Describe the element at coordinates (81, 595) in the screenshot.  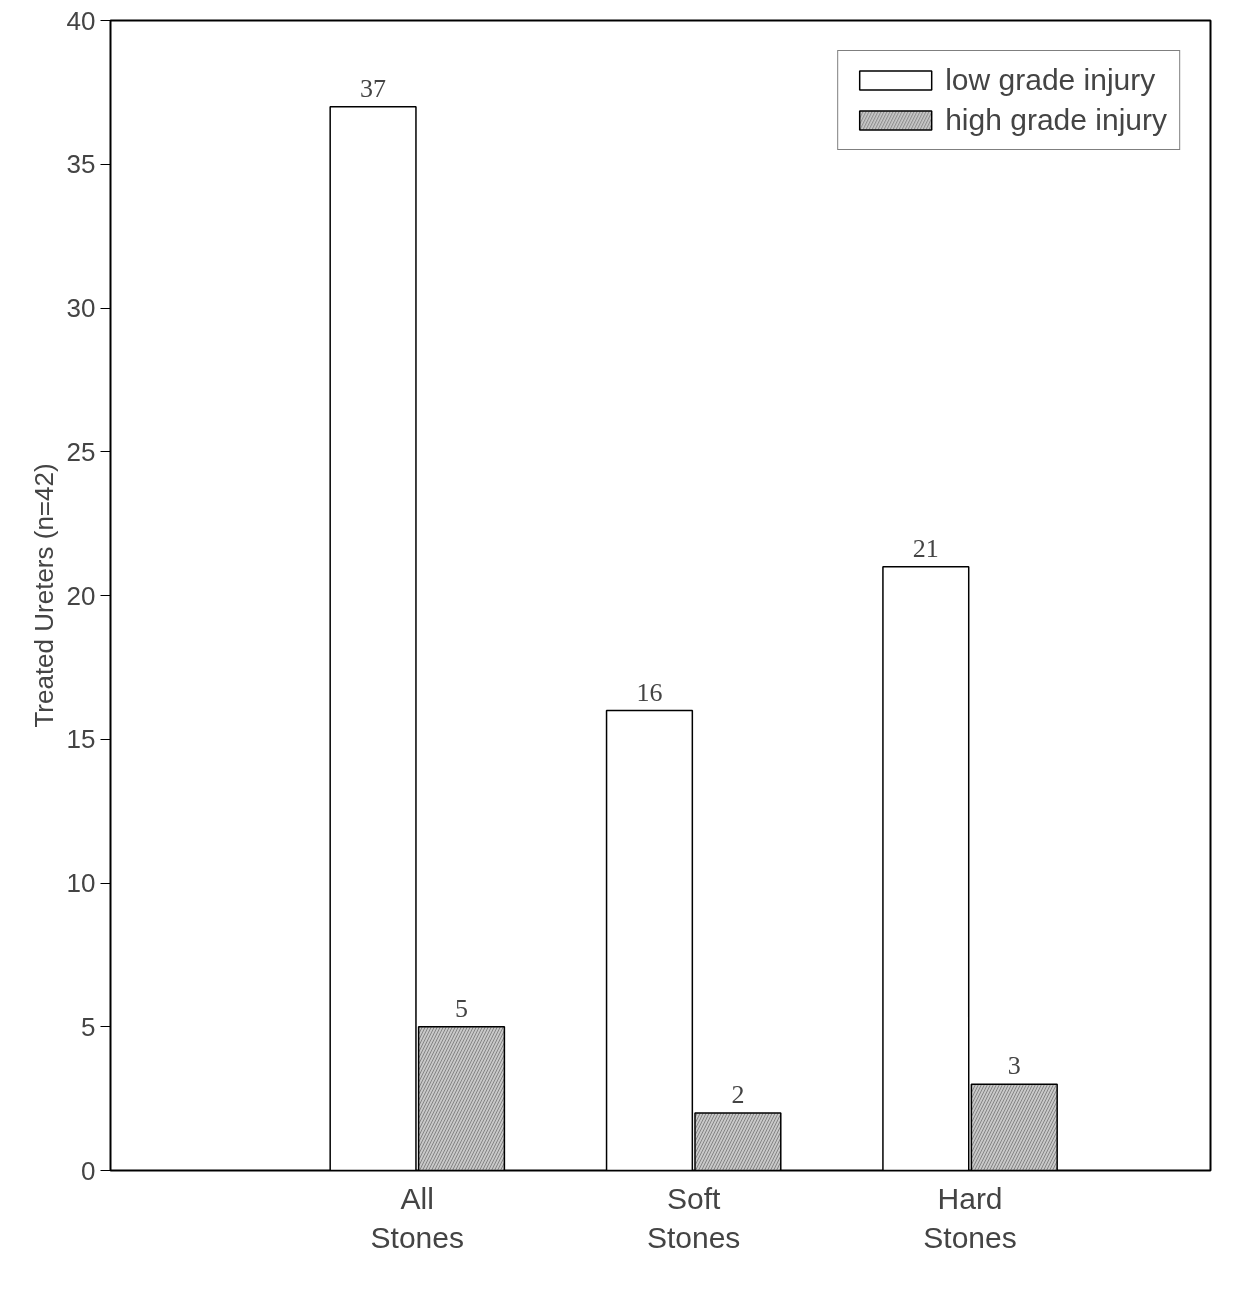
I see `y-tick-label: 20` at that location.